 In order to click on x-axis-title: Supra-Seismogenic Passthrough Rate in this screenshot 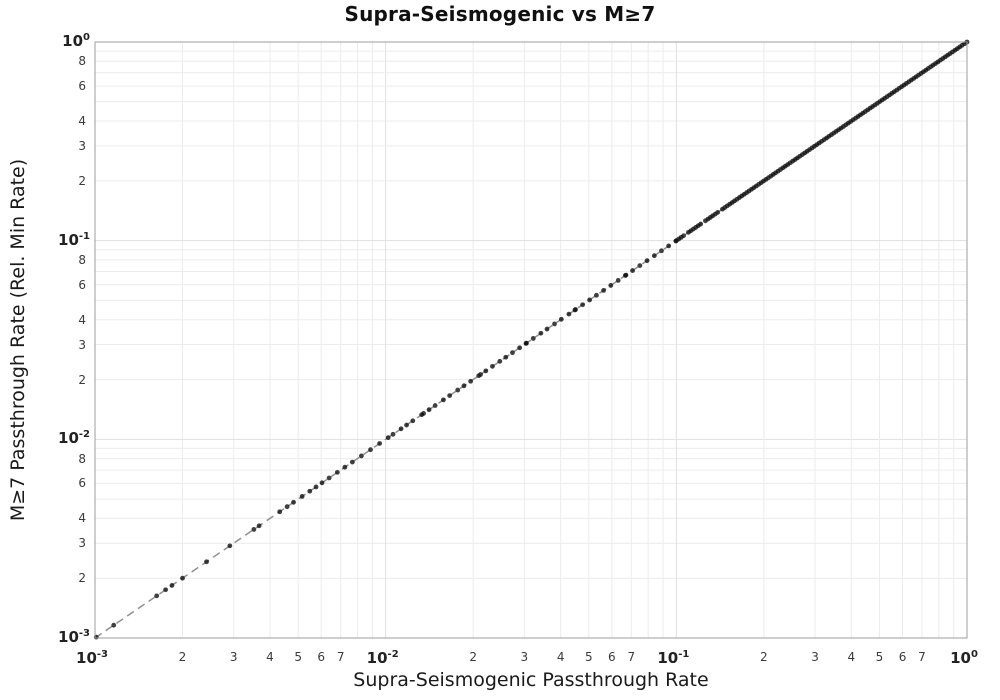, I will do `click(531, 680)`.